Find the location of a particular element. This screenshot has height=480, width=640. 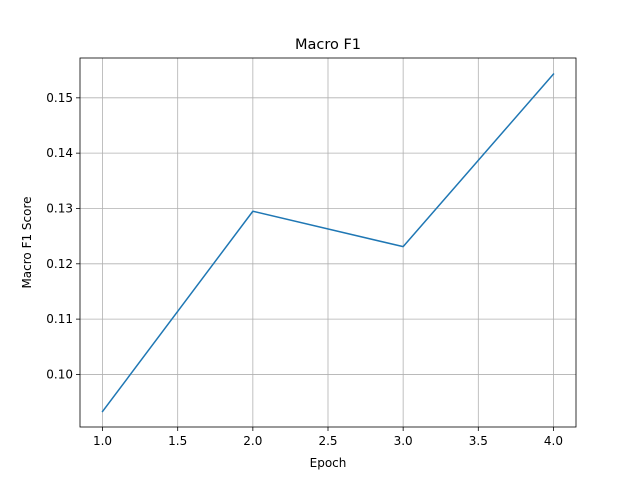

x-axis: 1.0 1.5 2.0 2.5 3.0 3.5 4.0 is located at coordinates (328, 437).